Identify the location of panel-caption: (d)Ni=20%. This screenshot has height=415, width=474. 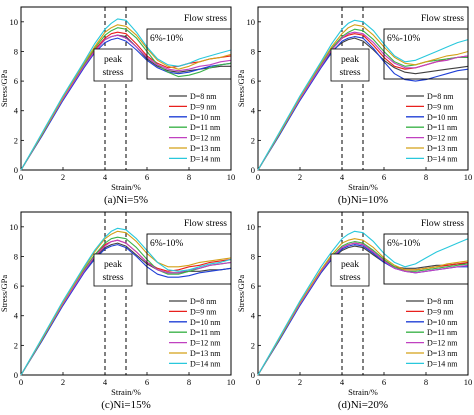
(363, 405).